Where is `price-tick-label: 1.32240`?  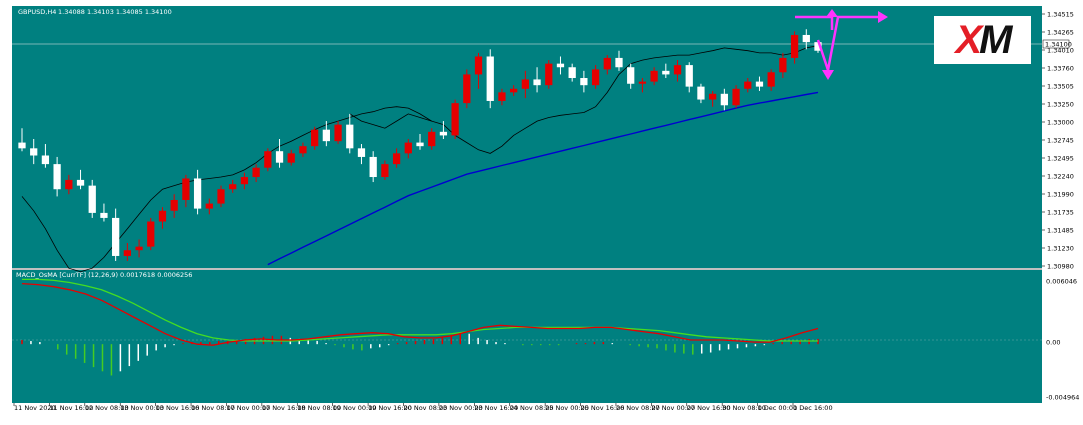
price-tick-label: 1.32240 is located at coordinates (1060, 176).